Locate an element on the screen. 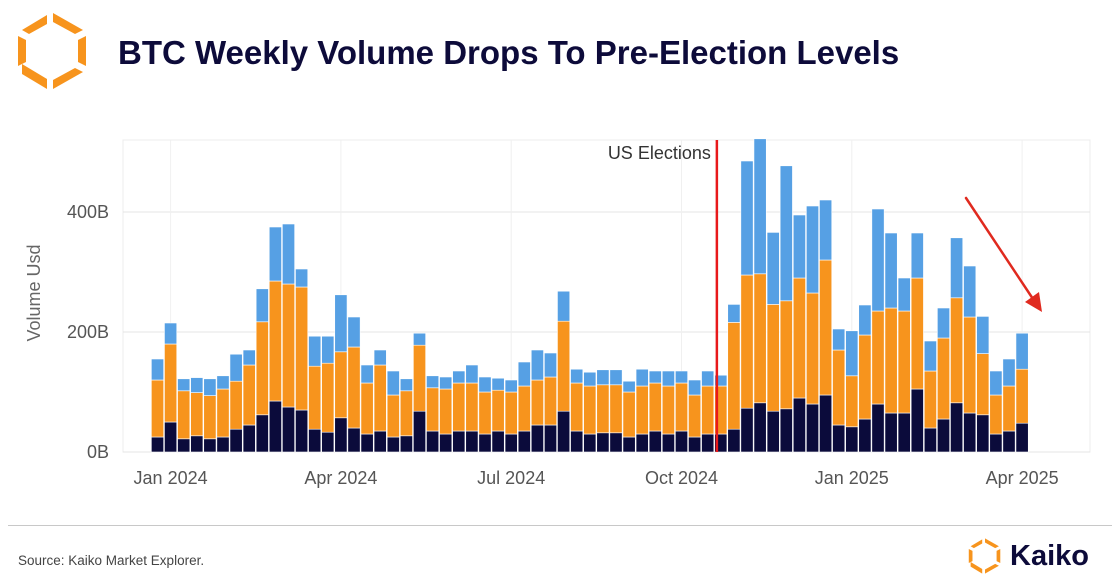 The image size is (1120, 581). brand-logo: Kaiko is located at coordinates (1027, 556).